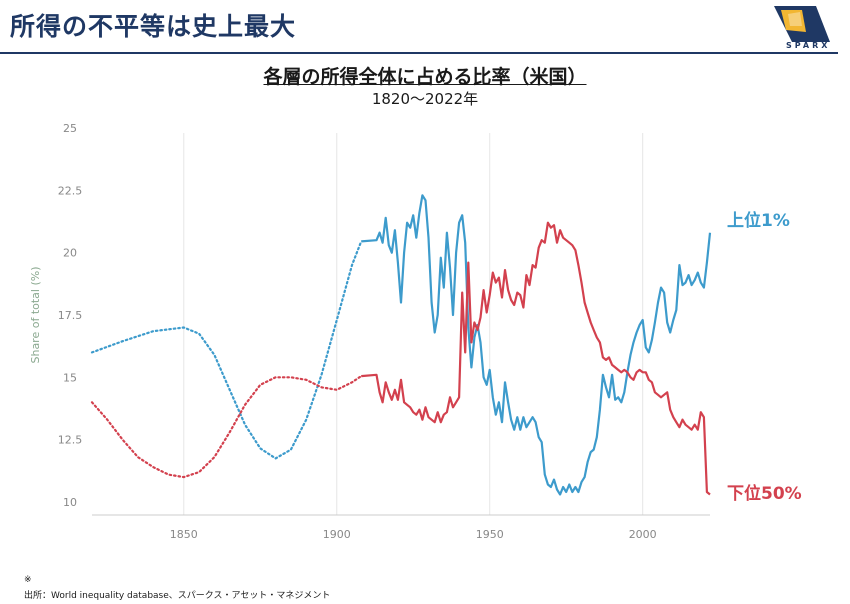 The height and width of the screenshot is (604, 850). I want to click on y-axis-label: Share of total (%), so click(35, 314).